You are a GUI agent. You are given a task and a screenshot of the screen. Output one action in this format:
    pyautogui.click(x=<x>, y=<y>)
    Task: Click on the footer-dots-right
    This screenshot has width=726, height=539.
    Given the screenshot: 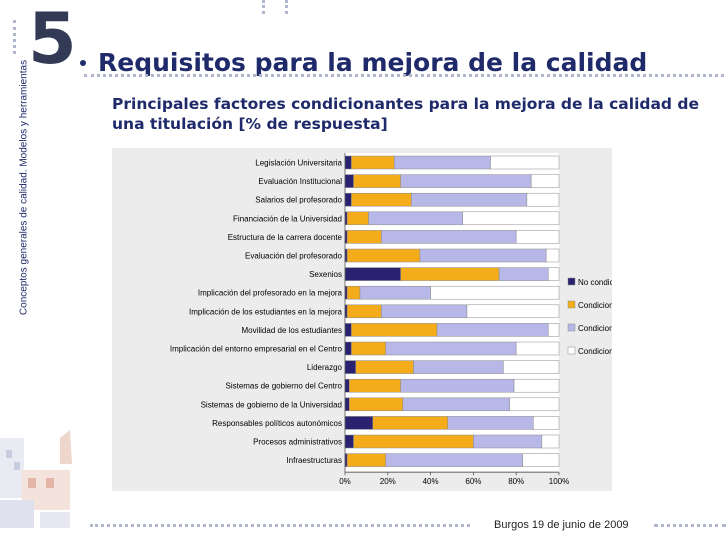 What is the action you would take?
    pyautogui.click(x=690, y=525)
    